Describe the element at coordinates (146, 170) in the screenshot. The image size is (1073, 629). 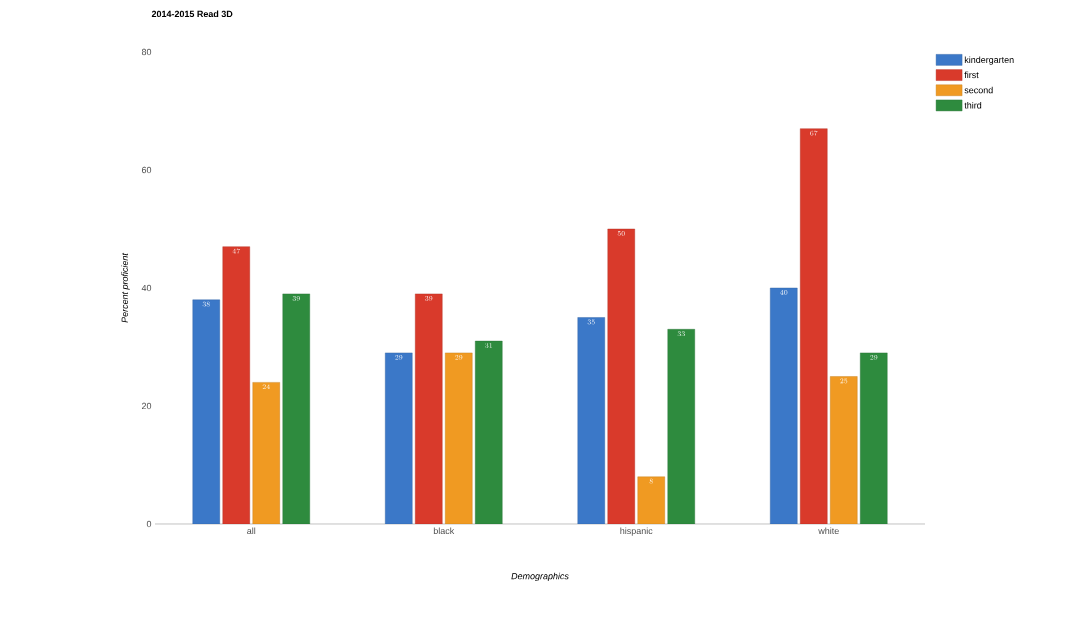
I see `y-tick-label: 60` at that location.